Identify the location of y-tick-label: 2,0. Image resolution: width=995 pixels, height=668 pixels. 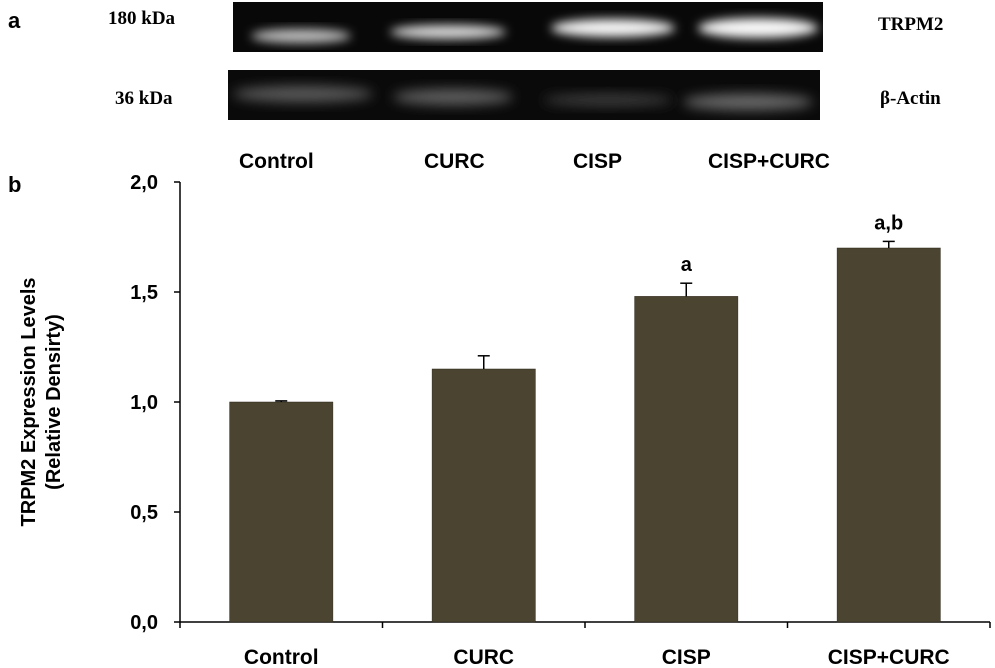
(144, 183).